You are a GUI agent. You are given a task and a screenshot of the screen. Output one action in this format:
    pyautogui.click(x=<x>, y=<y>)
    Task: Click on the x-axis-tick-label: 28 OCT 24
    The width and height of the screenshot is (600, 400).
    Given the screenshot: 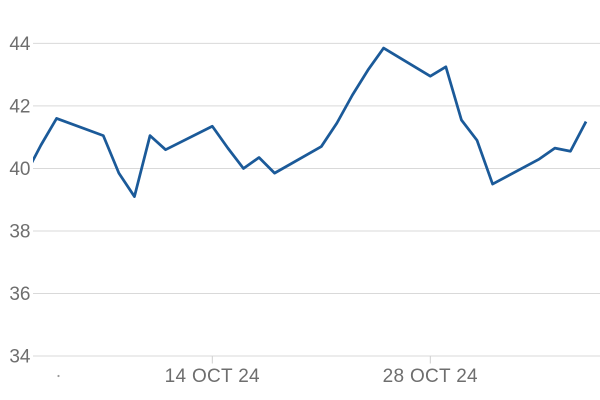 What is the action you would take?
    pyautogui.click(x=430, y=376)
    